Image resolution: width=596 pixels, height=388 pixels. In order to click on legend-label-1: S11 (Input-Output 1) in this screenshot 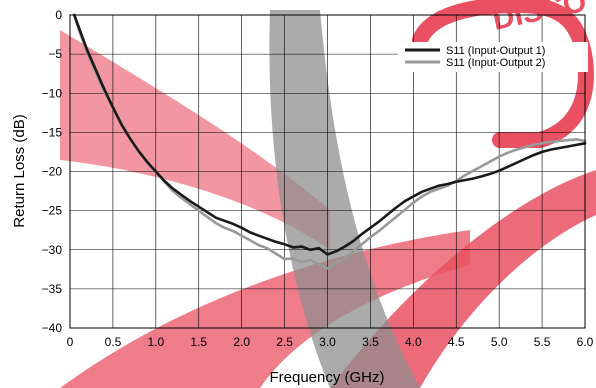, I will do `click(495, 51)`.